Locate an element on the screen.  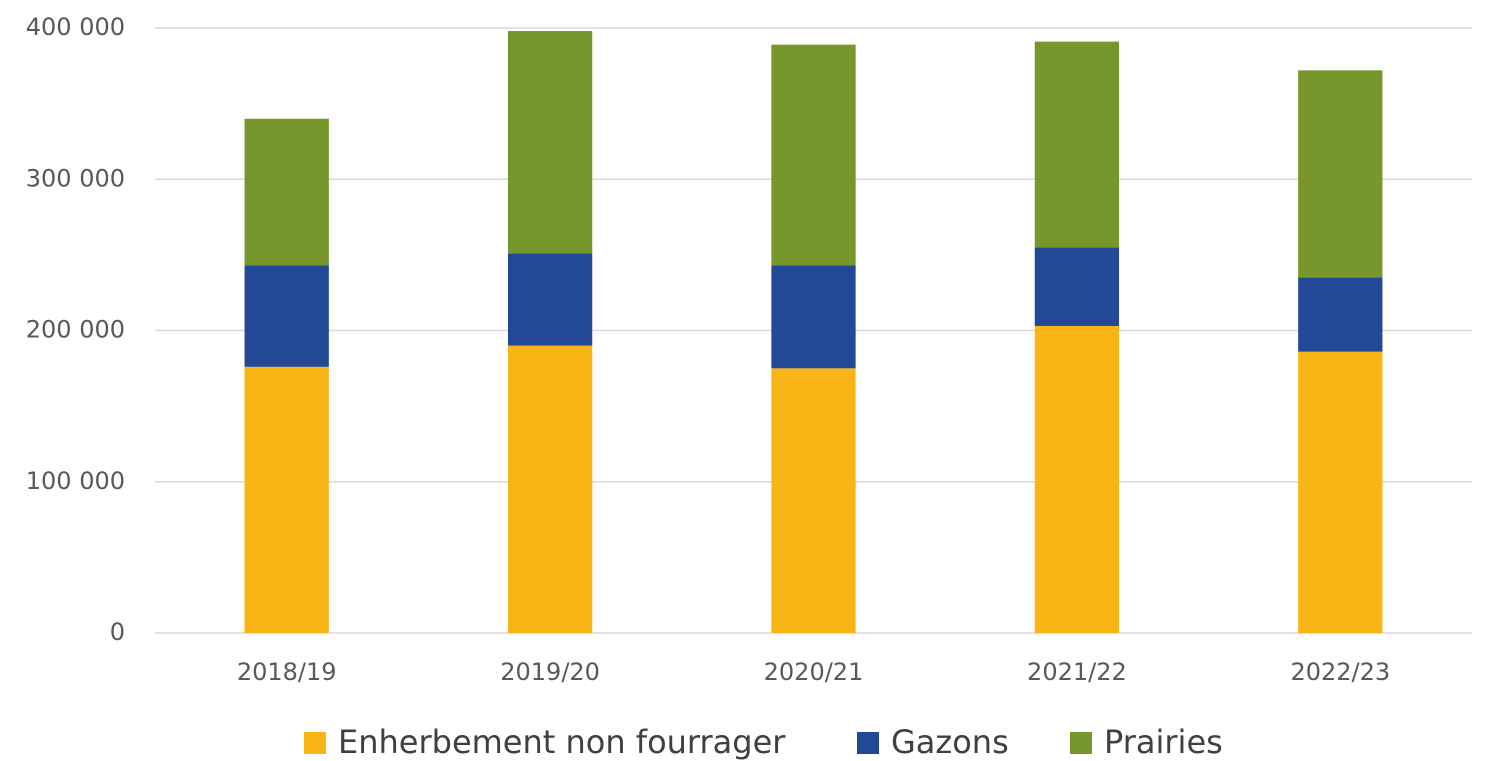
y-tick-label: 300 000 is located at coordinates (75, 178).